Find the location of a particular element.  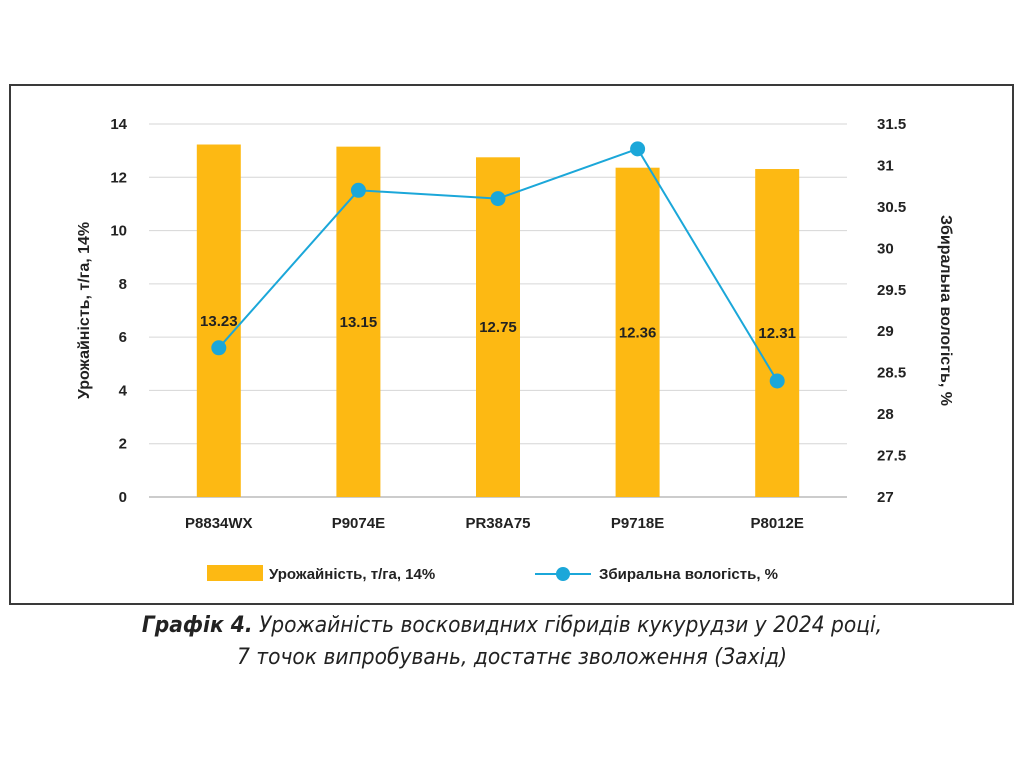

legend-line-marker is located at coordinates (563, 574).